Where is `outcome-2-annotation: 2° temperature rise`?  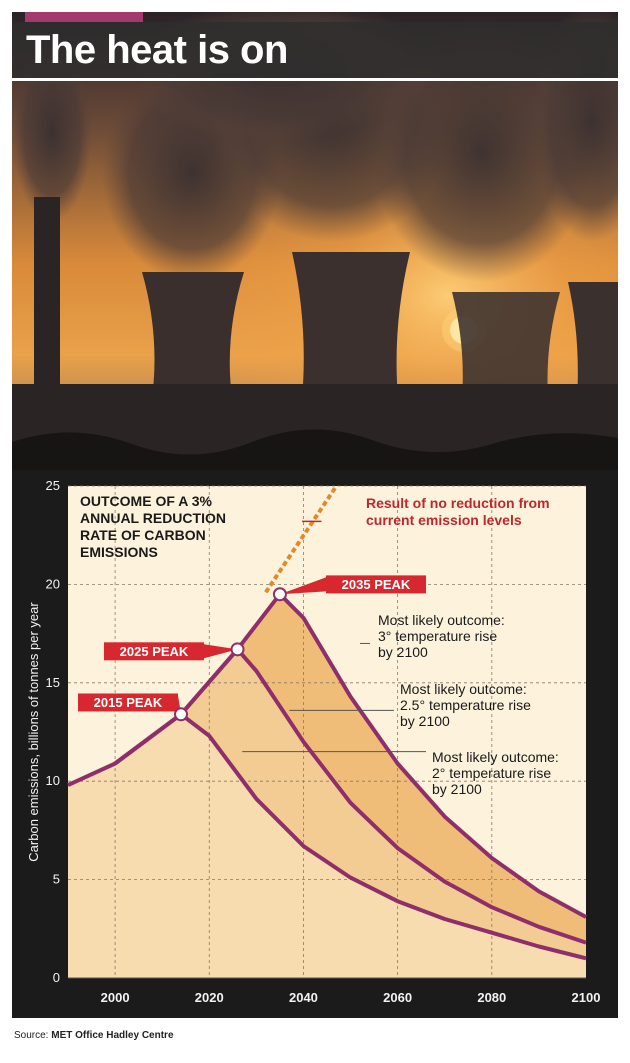
outcome-2-annotation: 2° temperature rise is located at coordinates (491, 773).